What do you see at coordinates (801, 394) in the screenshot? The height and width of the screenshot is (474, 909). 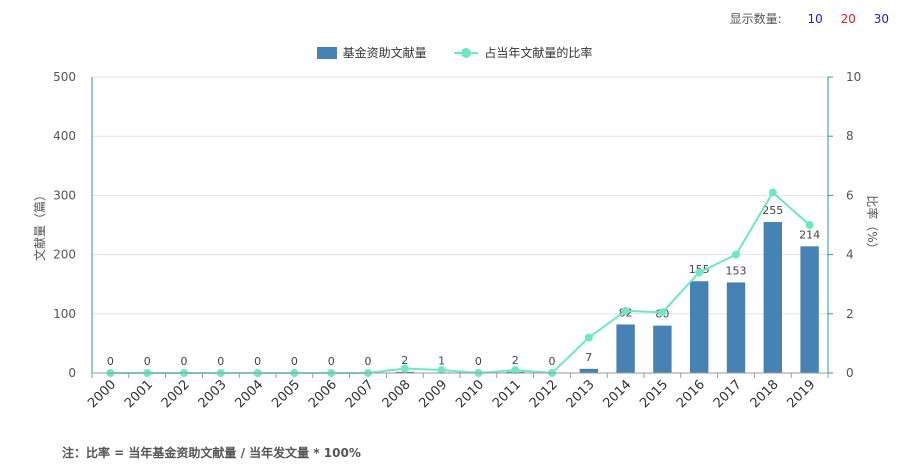 I see `x-tick-label: 2019` at bounding box center [801, 394].